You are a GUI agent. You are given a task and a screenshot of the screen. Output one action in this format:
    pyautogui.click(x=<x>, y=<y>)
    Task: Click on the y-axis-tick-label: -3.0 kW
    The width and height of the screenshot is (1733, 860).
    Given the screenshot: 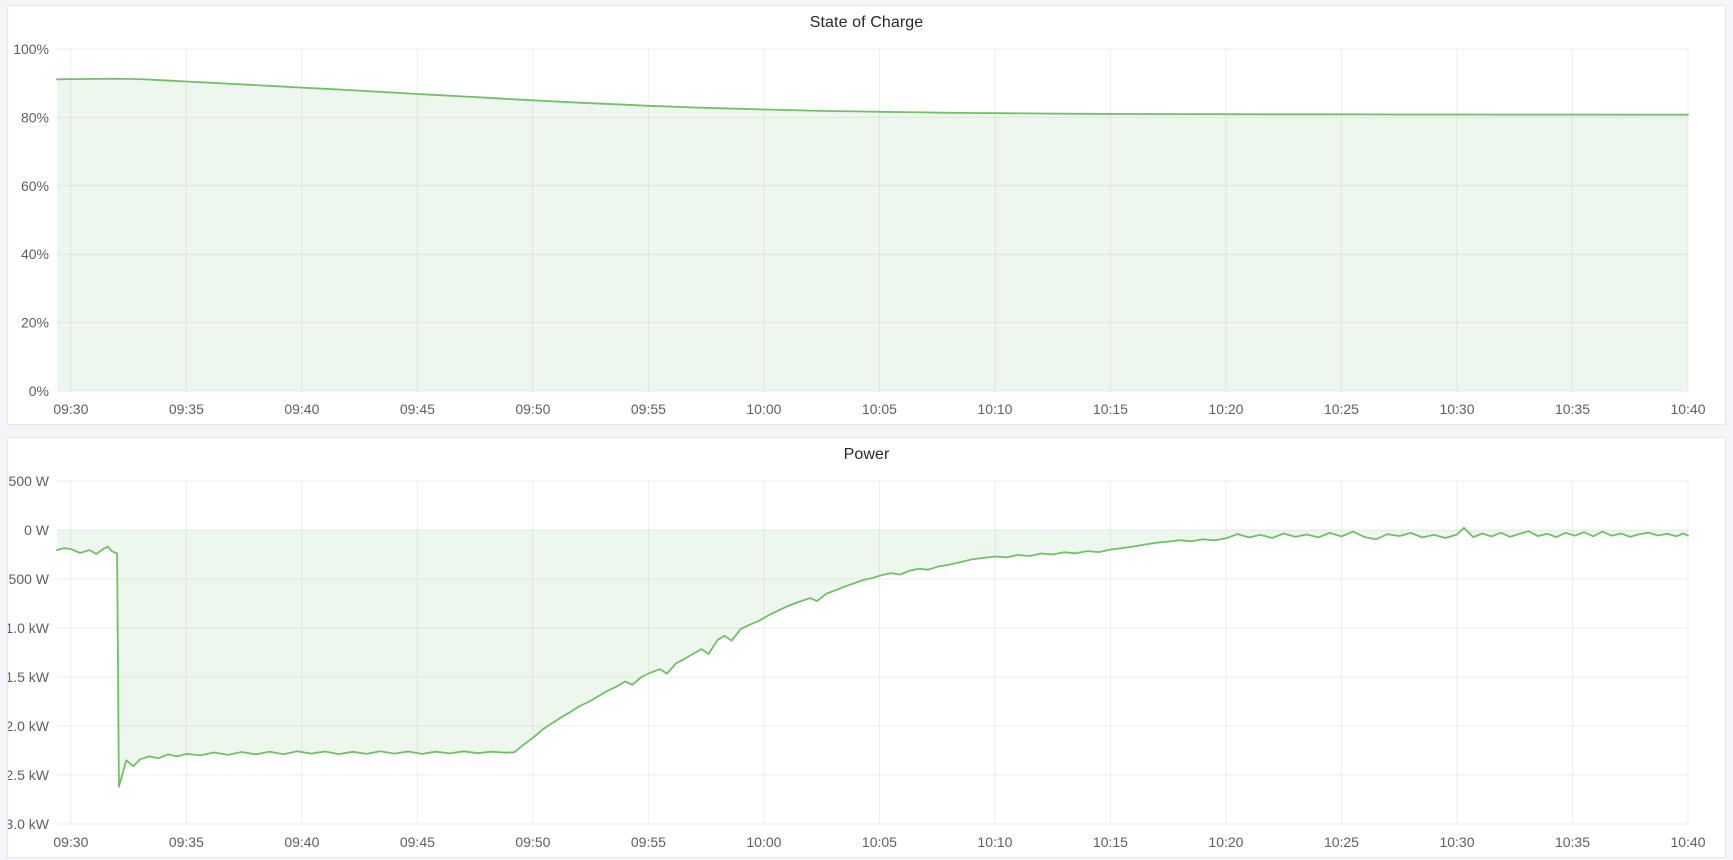 What is the action you would take?
    pyautogui.click(x=29, y=824)
    